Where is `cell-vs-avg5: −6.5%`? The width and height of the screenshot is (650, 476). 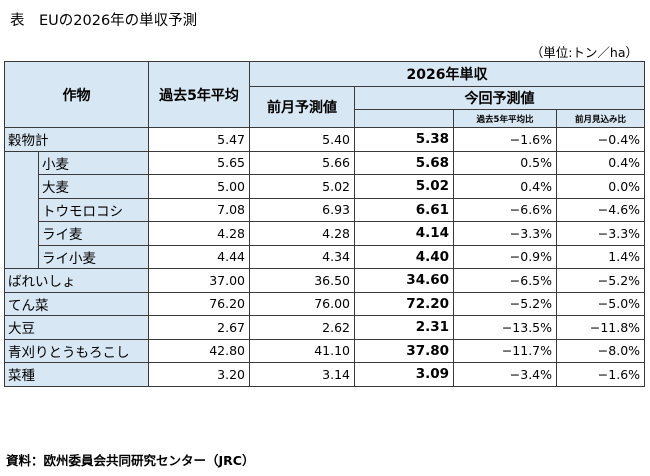
cell-vs-avg5: −6.5% is located at coordinates (505, 280).